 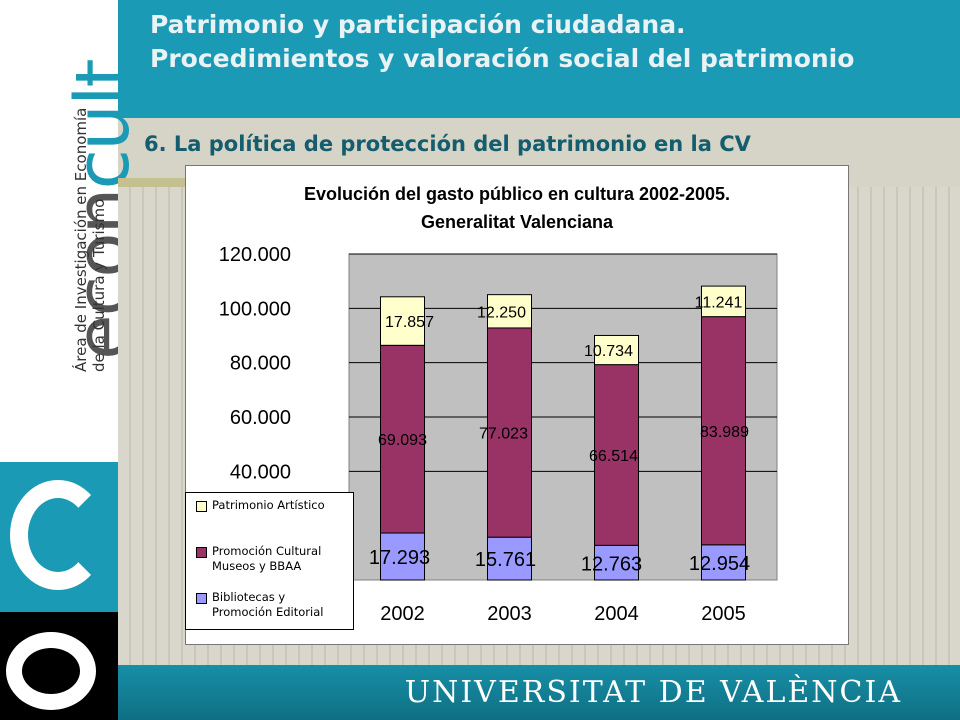 I want to click on data-label: 66.514, so click(x=613, y=456).